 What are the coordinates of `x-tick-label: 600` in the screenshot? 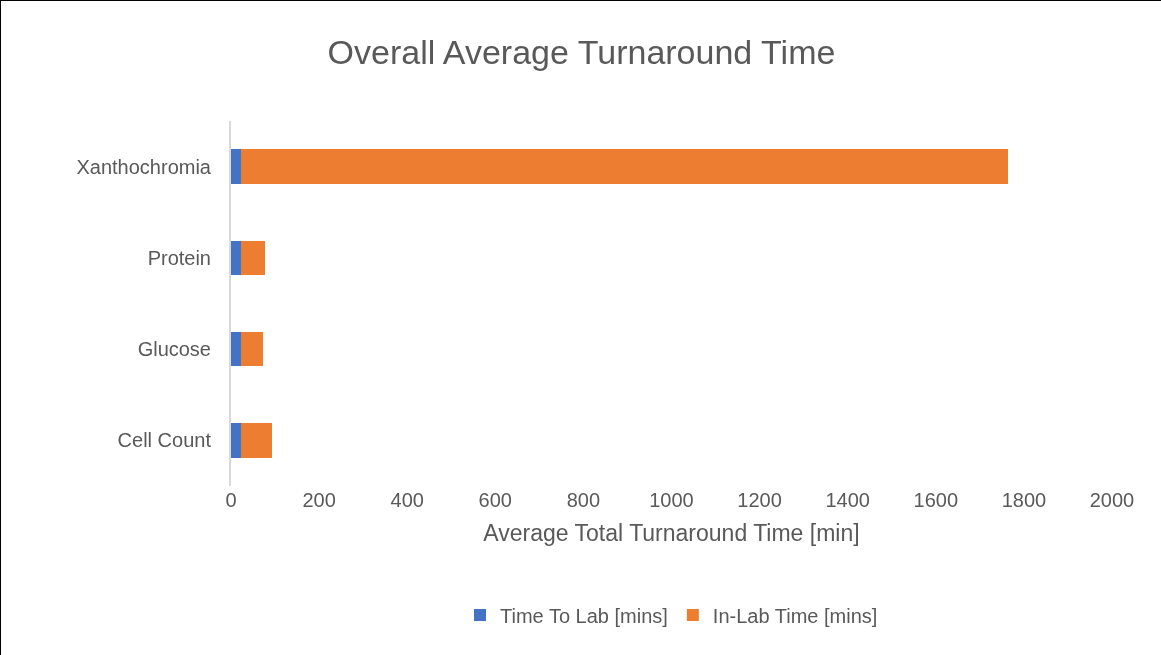 It's located at (495, 500).